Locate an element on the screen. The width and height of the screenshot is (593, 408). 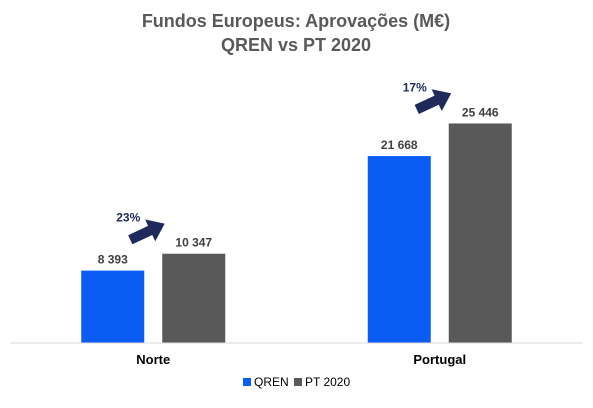
growth-percent-label: 17% is located at coordinates (415, 87).